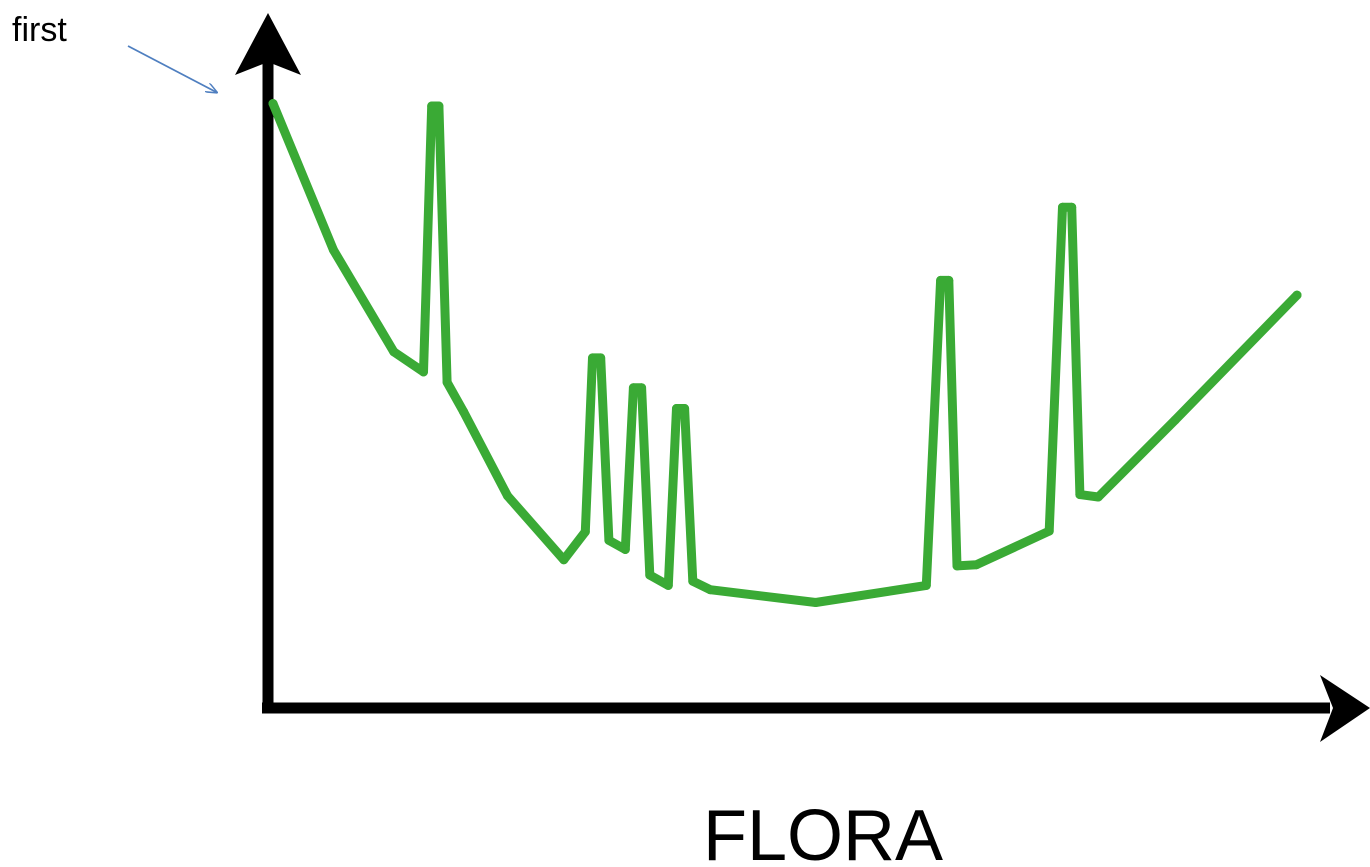 This screenshot has width=1370, height=867. What do you see at coordinates (823, 831) in the screenshot?
I see `x-axis-label: FLORA` at bounding box center [823, 831].